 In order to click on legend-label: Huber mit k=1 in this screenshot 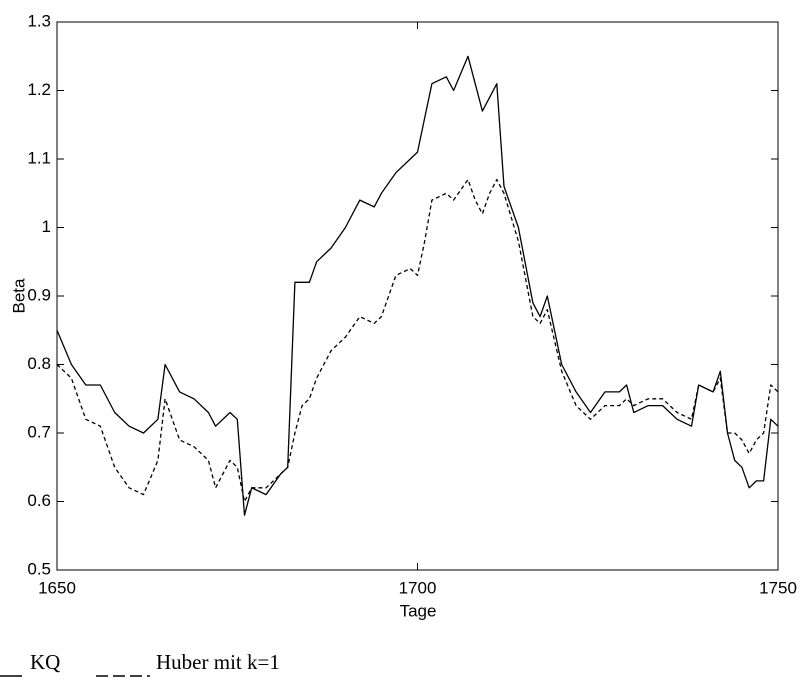, I will do `click(218, 662)`.